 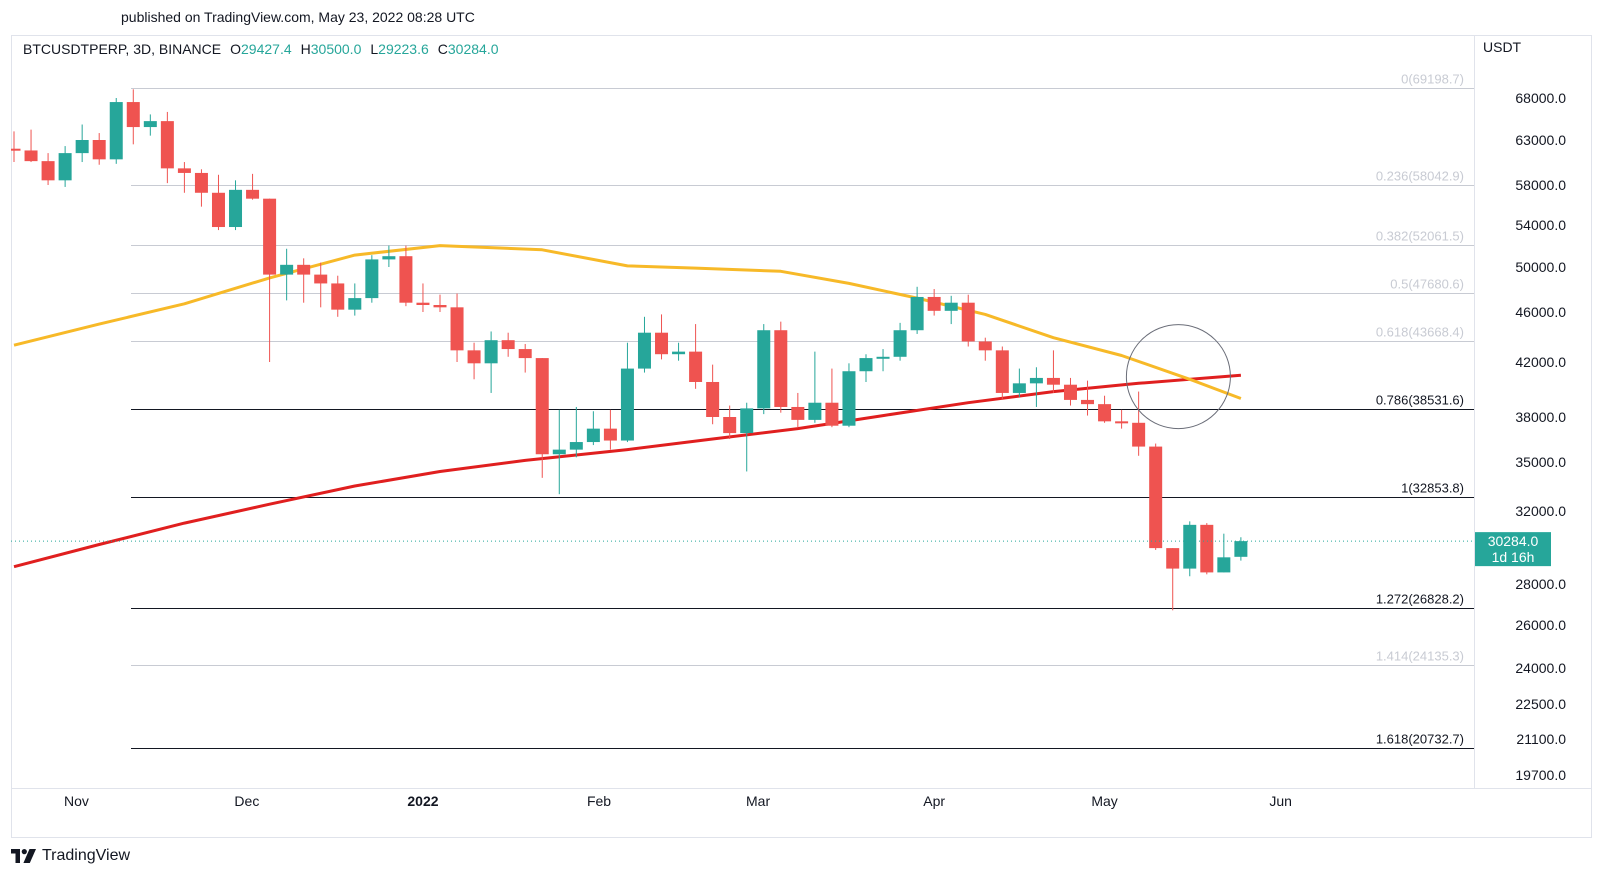 I want to click on low-label: L, so click(x=374, y=49).